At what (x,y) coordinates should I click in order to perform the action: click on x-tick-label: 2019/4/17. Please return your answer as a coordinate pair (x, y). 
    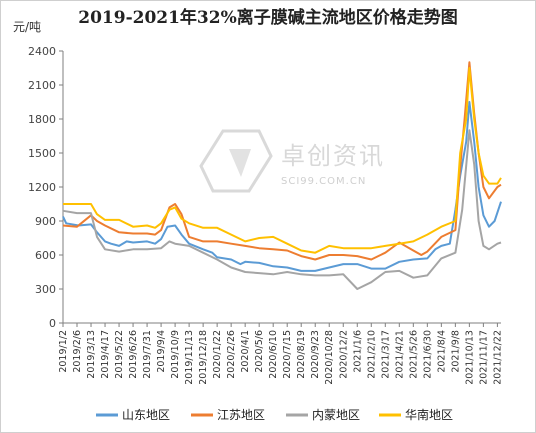
    Looking at the image, I should click on (105, 354).